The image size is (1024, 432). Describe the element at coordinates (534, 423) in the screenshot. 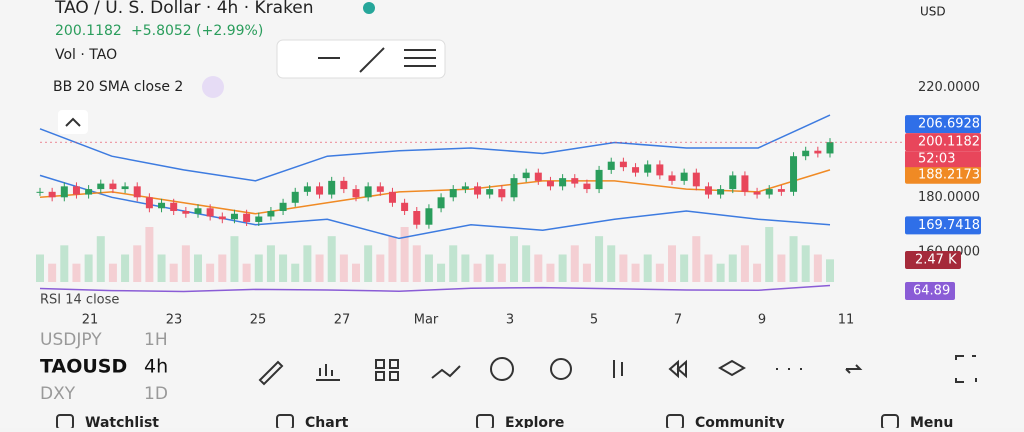

I see `nav-label: Explore` at that location.